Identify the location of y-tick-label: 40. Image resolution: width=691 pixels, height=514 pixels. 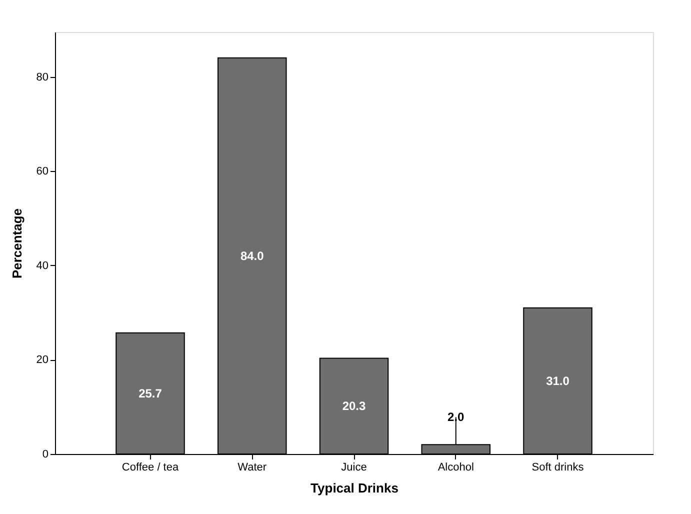
(42, 266).